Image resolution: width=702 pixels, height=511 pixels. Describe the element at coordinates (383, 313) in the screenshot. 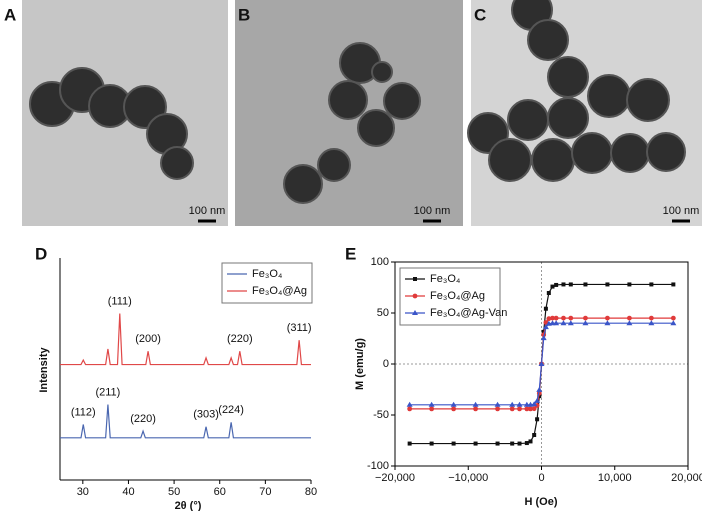

I see `y-tick-label: 50` at that location.